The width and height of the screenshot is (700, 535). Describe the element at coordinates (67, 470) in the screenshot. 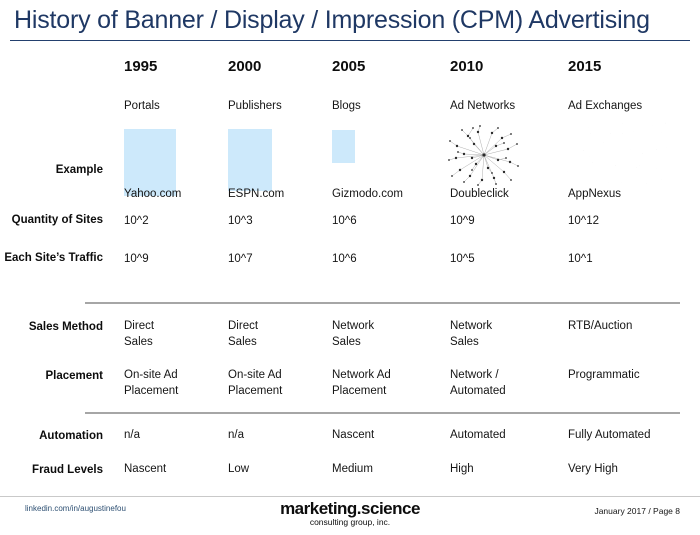

I see `row-label-fraud-levels: Fraud Levels` at that location.